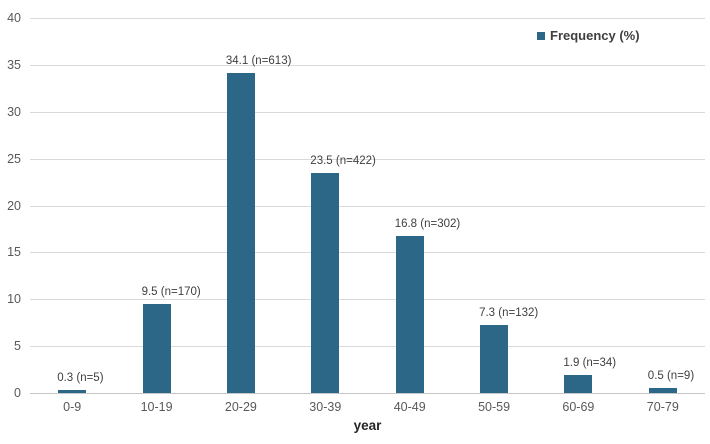 This screenshot has width=710, height=444. What do you see at coordinates (14, 18) in the screenshot?
I see `y-tick-label: 40` at bounding box center [14, 18].